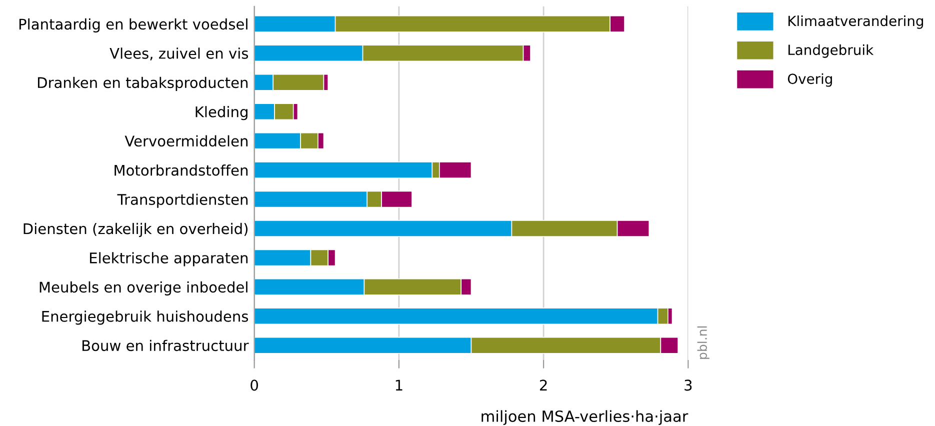  Describe the element at coordinates (145, 317) in the screenshot. I see `y-tick-label: Energiegebruik huishoudens` at that location.